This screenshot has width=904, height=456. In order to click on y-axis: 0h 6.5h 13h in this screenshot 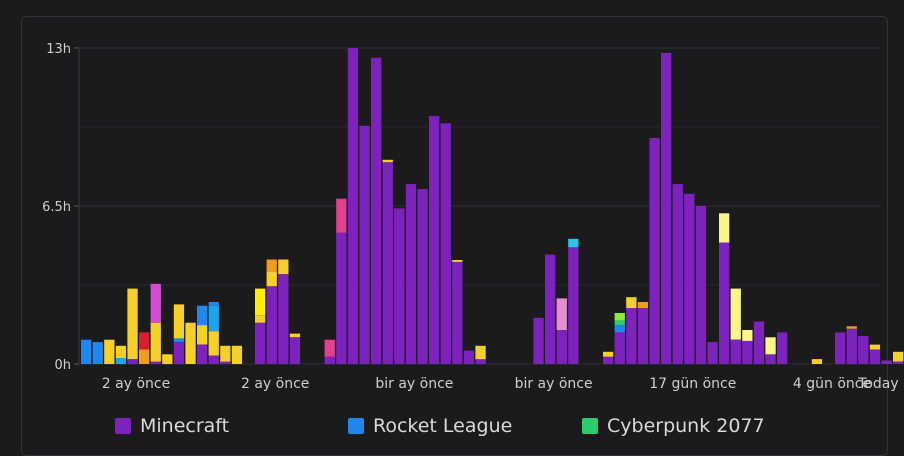, I will do `click(61, 207)`.